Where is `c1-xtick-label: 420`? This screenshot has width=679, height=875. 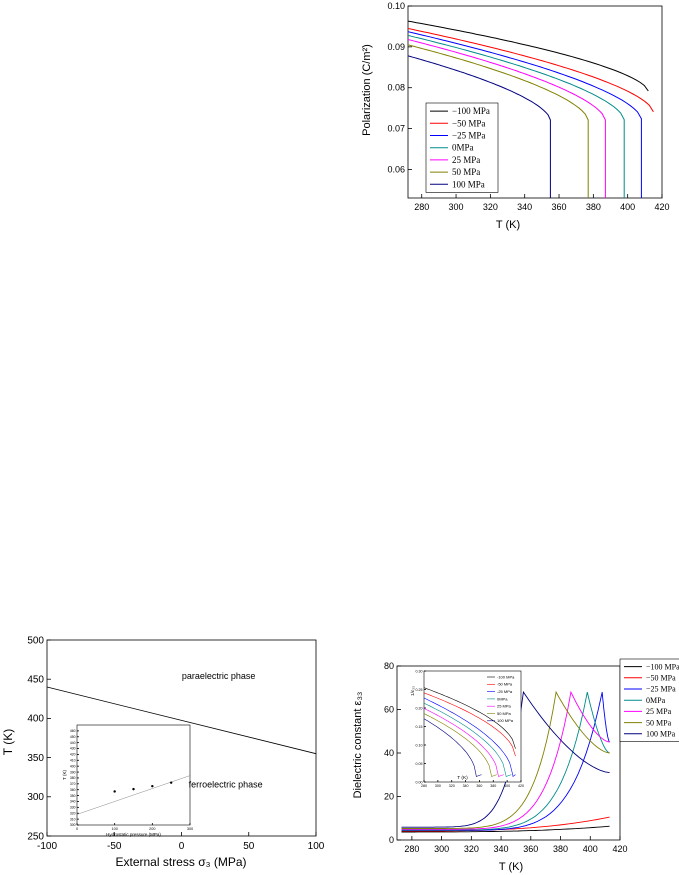 c1-xtick-label: 420 is located at coordinates (661, 207).